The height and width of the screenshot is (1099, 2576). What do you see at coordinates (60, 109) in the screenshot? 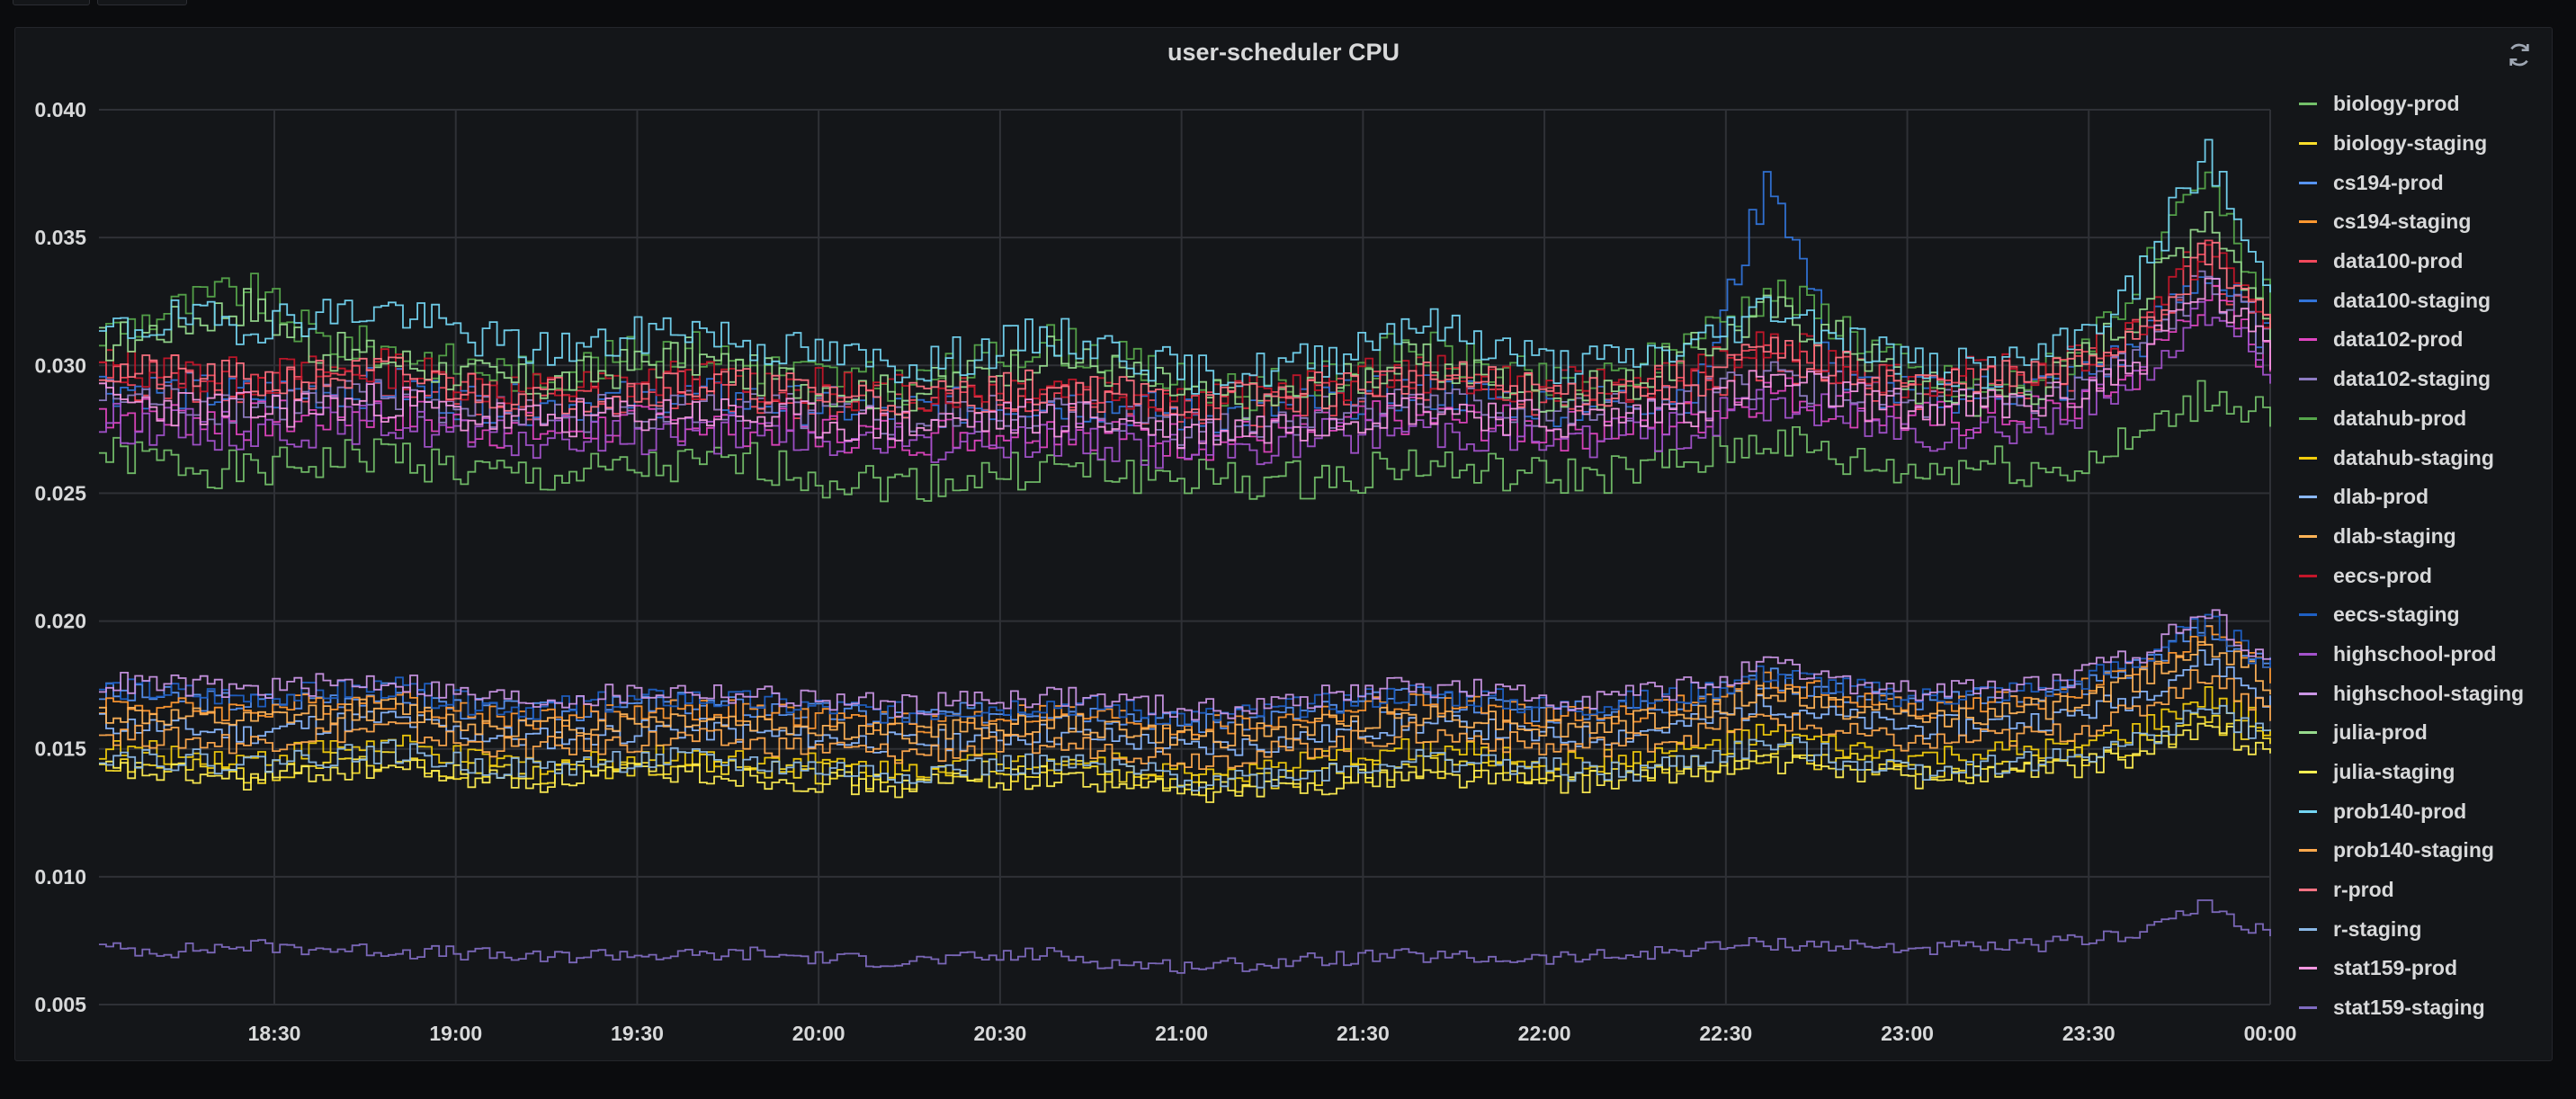
I see `y-tick-label: 0.040` at bounding box center [60, 109].